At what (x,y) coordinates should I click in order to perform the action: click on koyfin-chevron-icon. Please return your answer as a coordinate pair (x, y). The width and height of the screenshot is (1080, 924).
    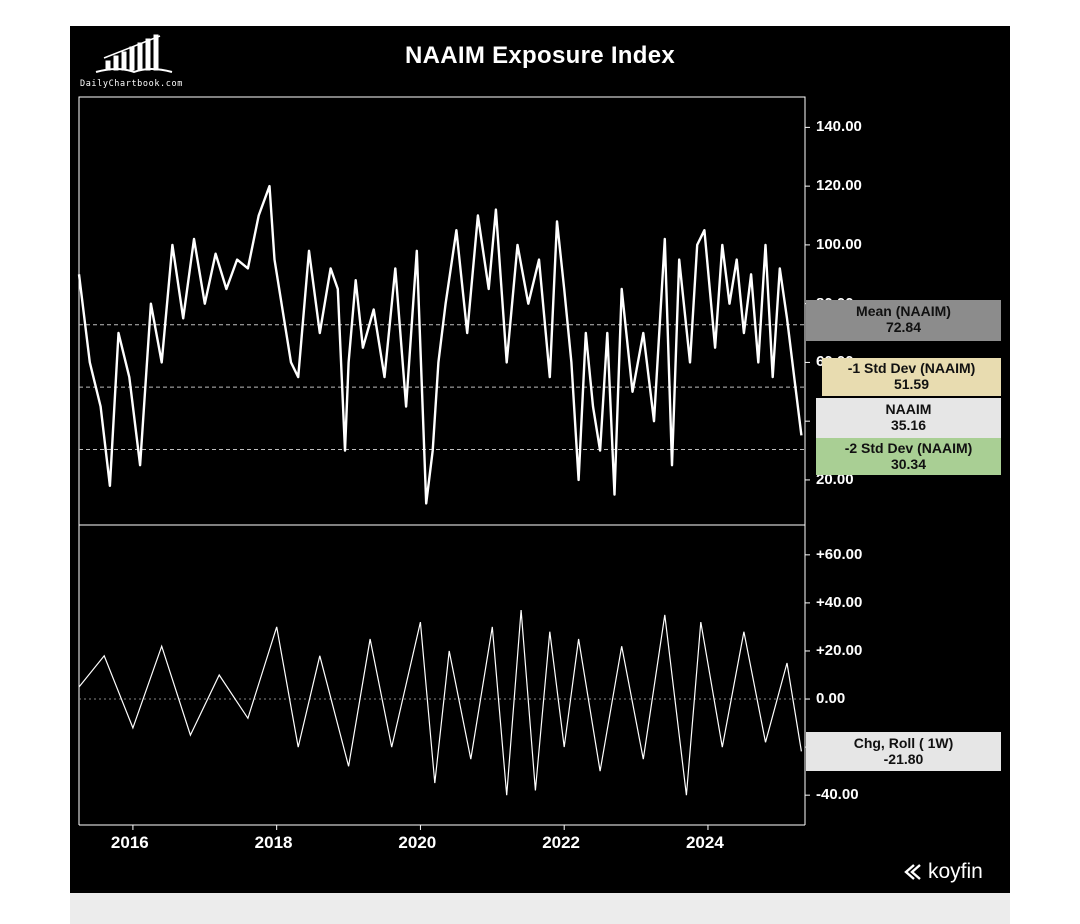
    Looking at the image, I should click on (912, 872).